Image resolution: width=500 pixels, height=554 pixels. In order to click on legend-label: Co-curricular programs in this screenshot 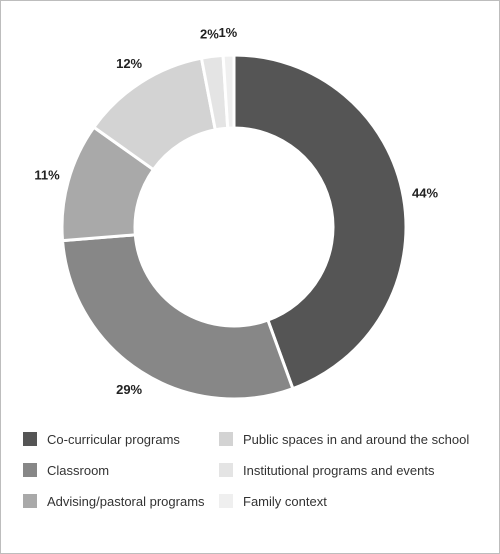, I will do `click(113, 439)`.